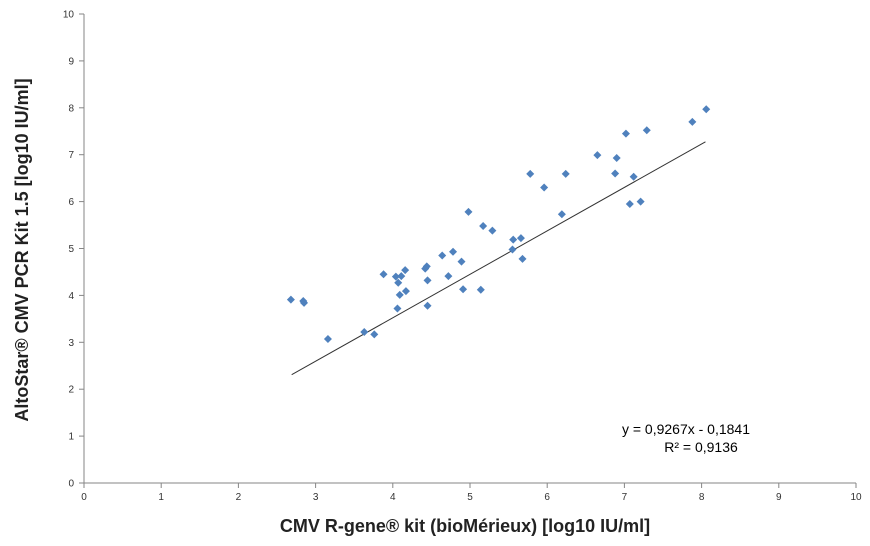 This screenshot has height=546, width=870. I want to click on equation-label: y = 0,9267x - 0,1841, so click(686, 429).